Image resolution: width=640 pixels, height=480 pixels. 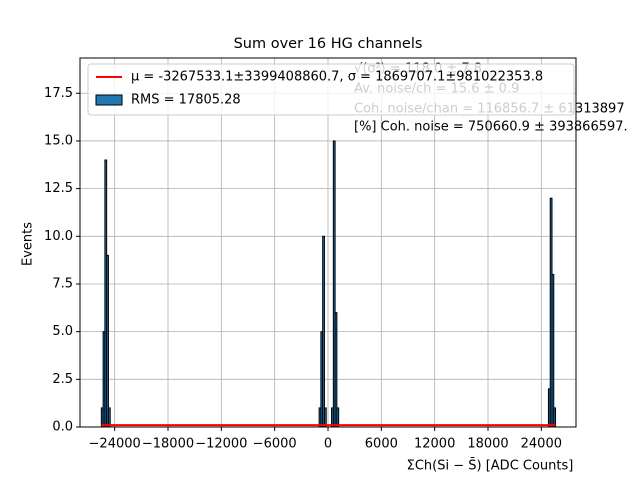 What do you see at coordinates (62, 379) in the screenshot?
I see `y-tick-label: 2.5` at bounding box center [62, 379].